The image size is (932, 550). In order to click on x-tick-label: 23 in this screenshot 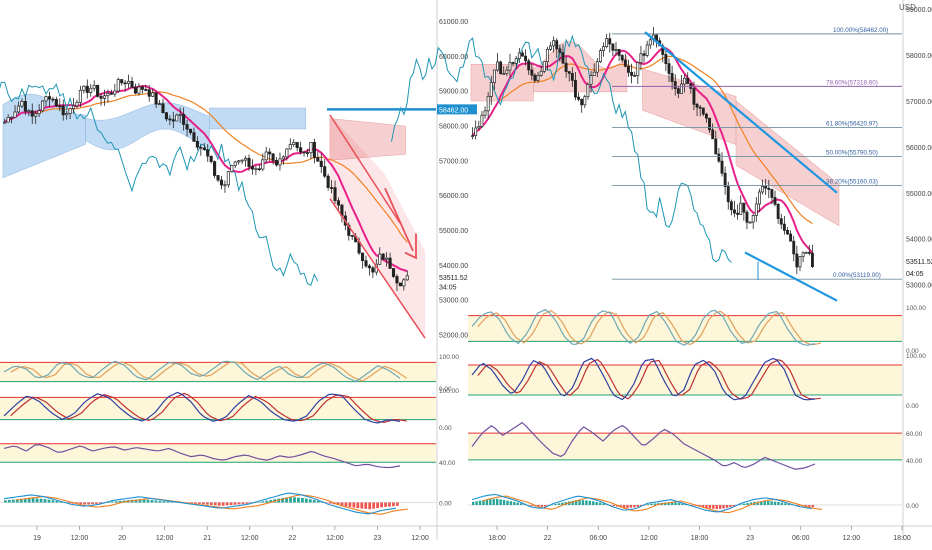, I will do `click(750, 538)`.